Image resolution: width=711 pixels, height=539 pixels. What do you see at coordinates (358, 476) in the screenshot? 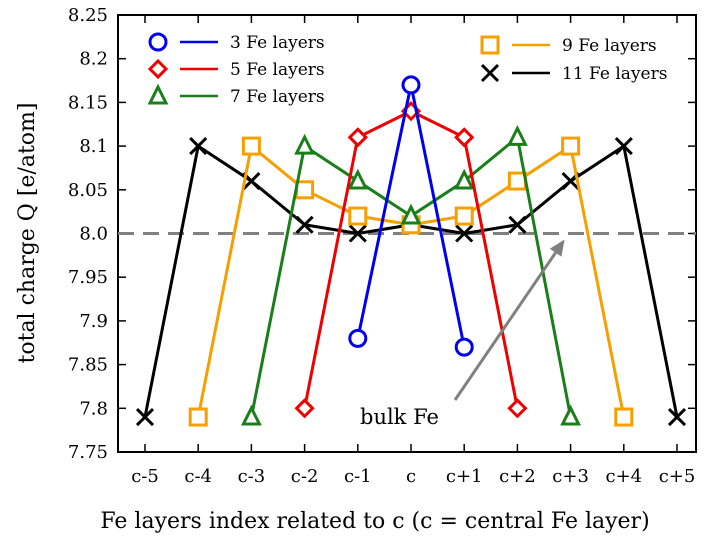
I see `x-tick-label: c-1` at bounding box center [358, 476].